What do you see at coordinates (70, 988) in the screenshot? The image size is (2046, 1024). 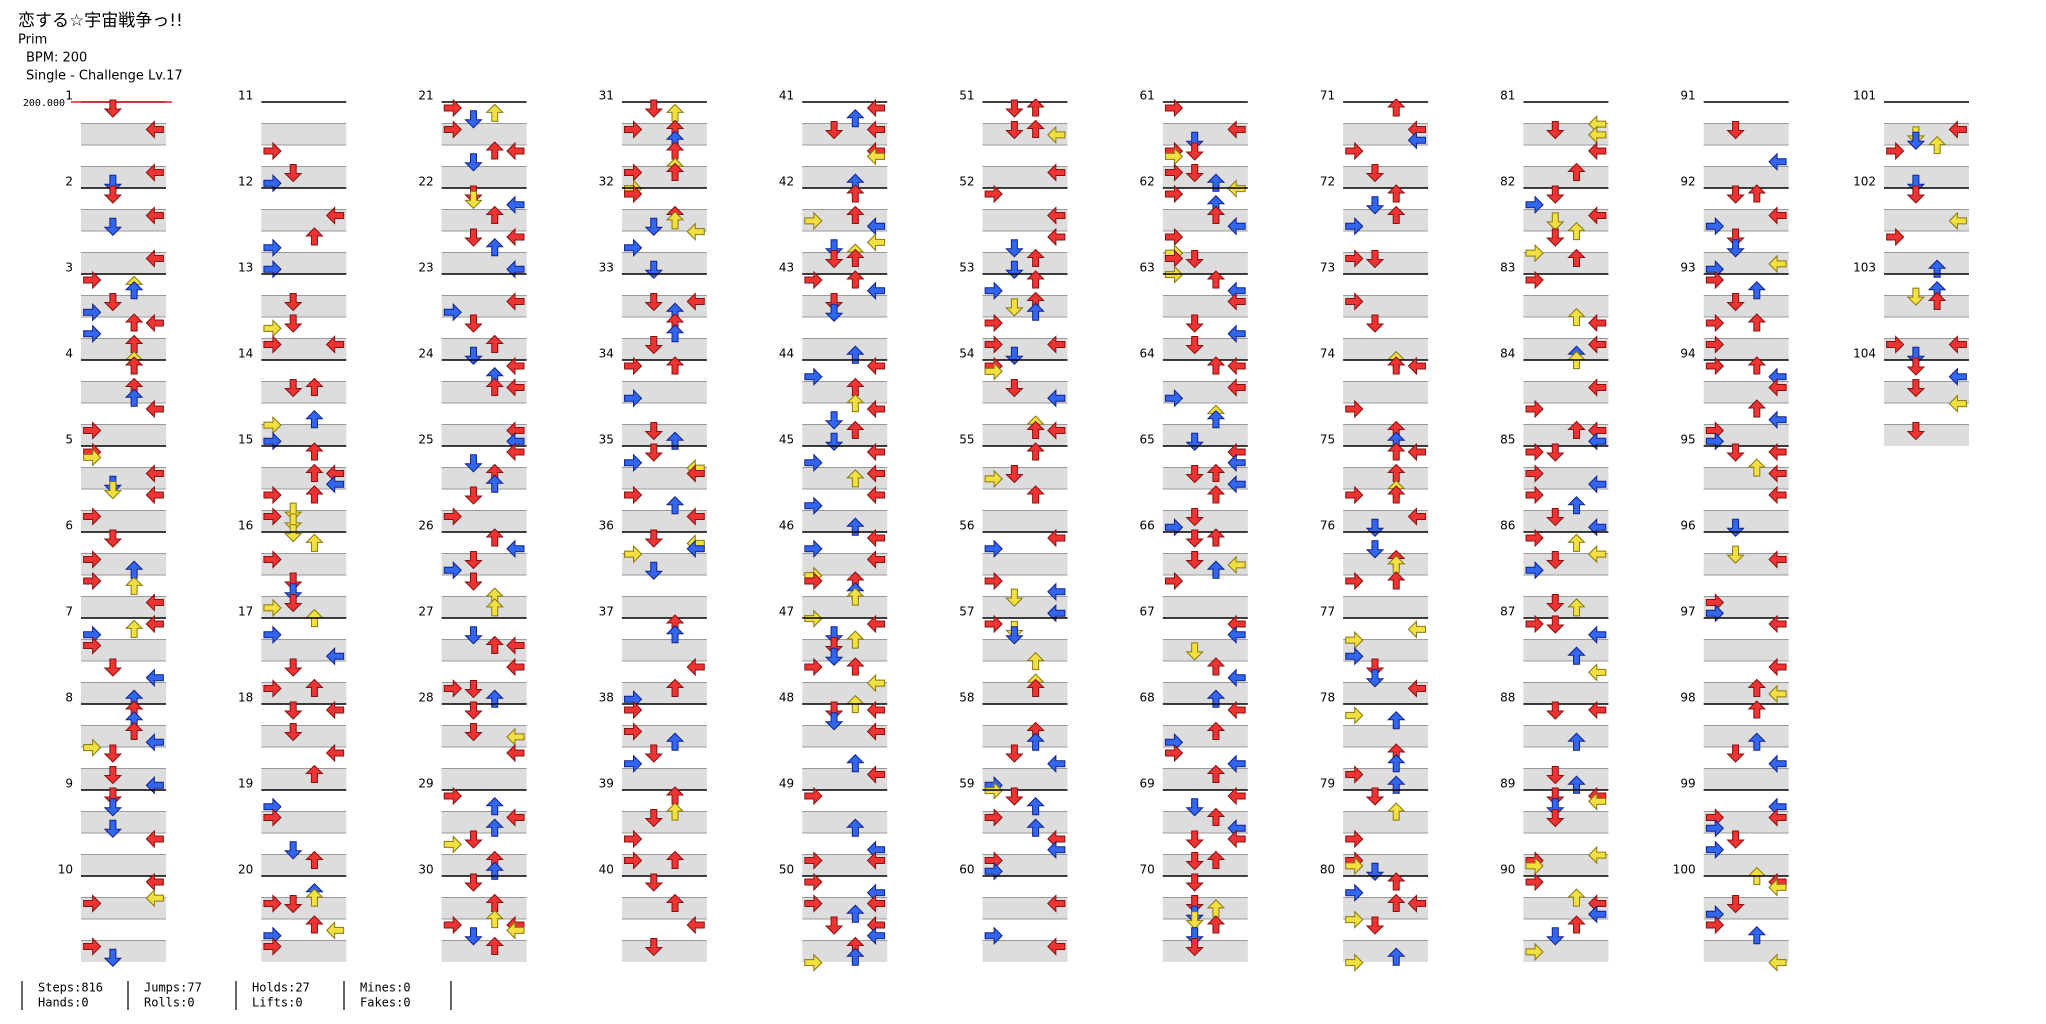 I see `stat: Steps:816` at bounding box center [70, 988].